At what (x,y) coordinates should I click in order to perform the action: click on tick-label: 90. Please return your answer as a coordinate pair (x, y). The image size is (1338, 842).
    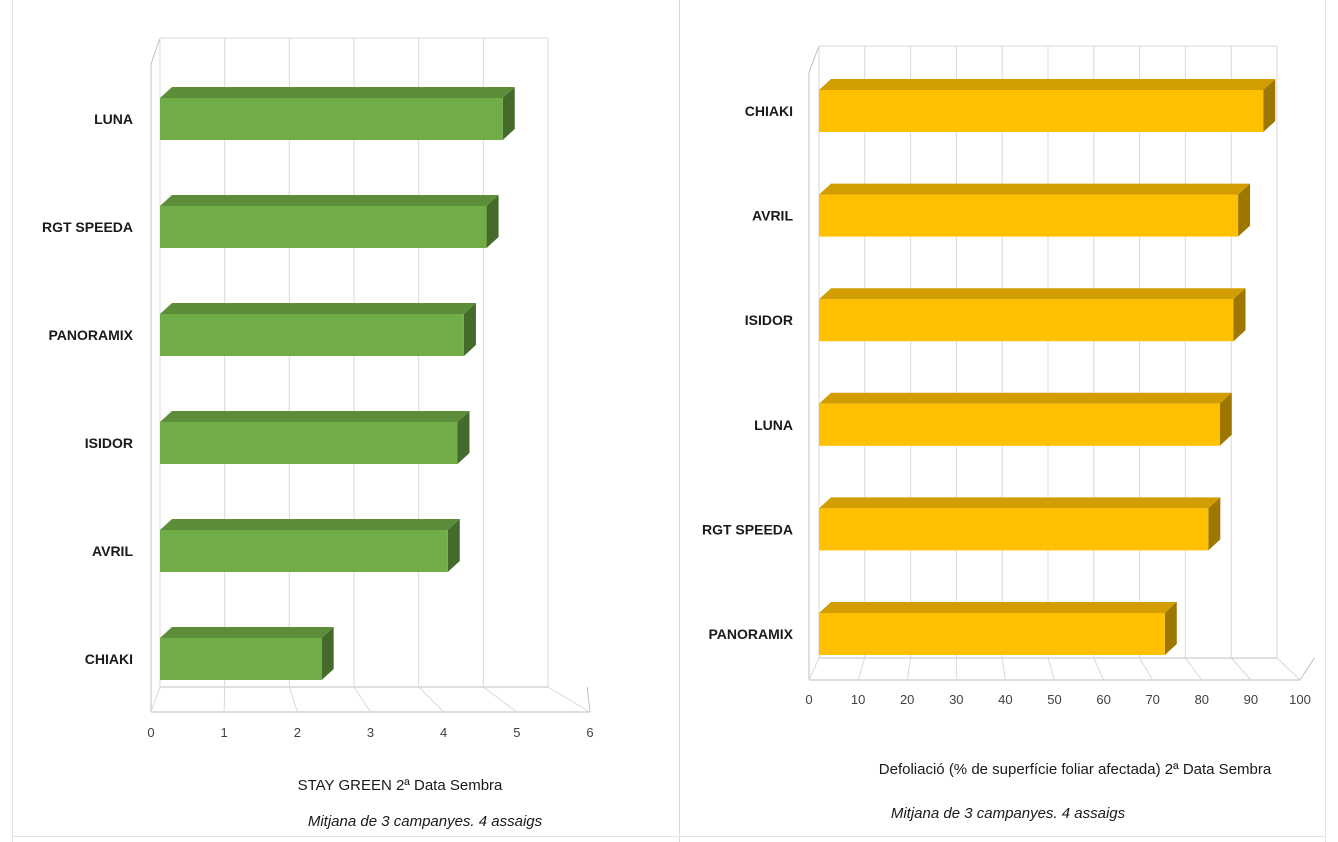
    Looking at the image, I should click on (1251, 699).